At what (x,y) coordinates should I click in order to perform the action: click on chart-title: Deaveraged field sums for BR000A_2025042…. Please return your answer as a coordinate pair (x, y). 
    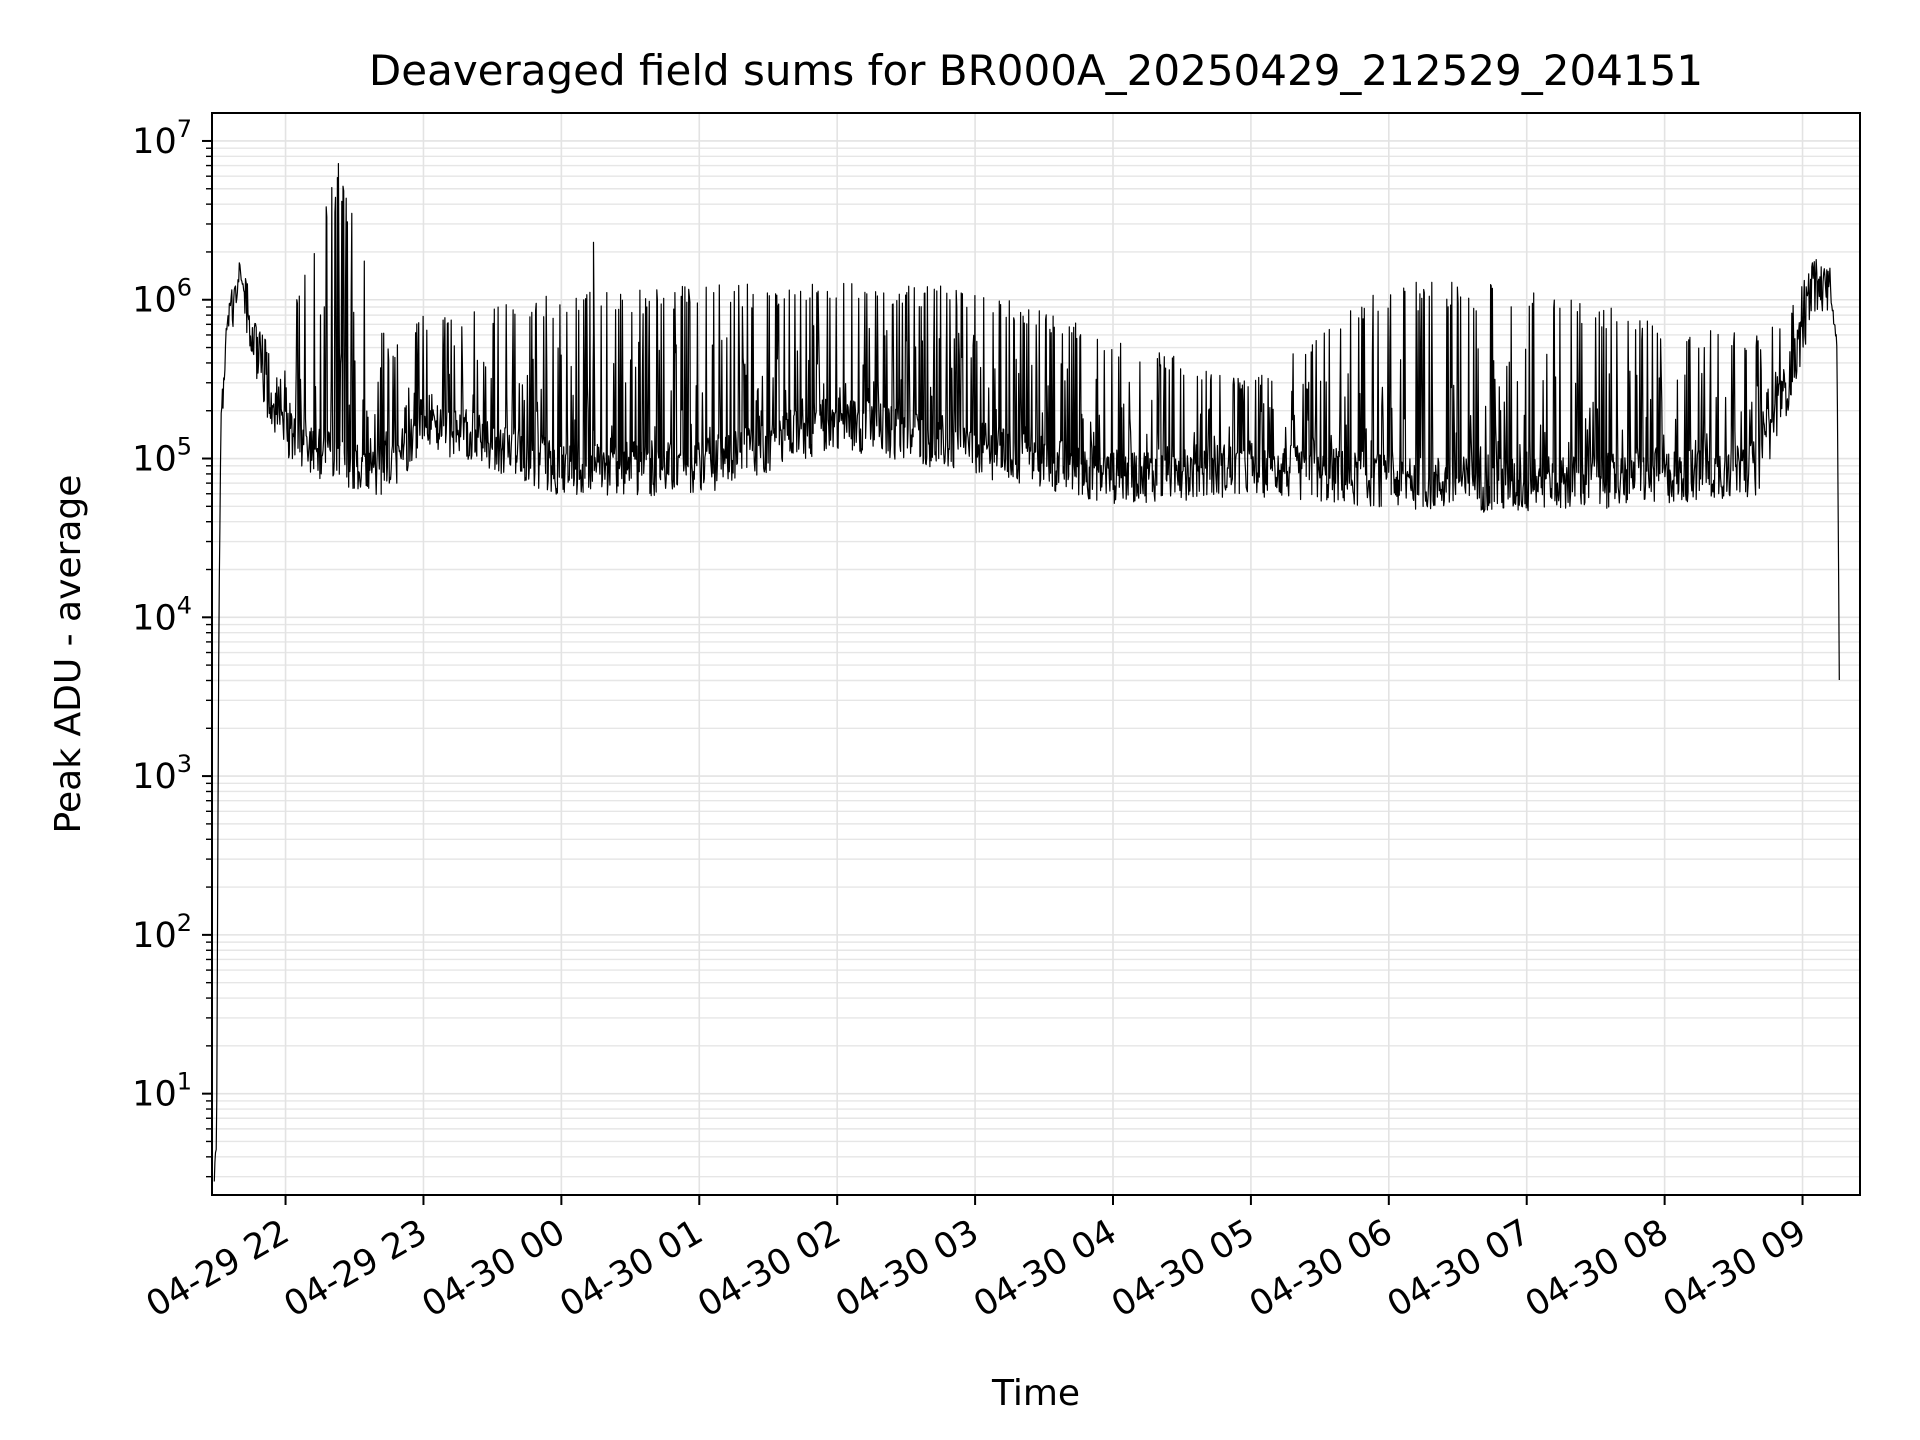
    Looking at the image, I should click on (1036, 70).